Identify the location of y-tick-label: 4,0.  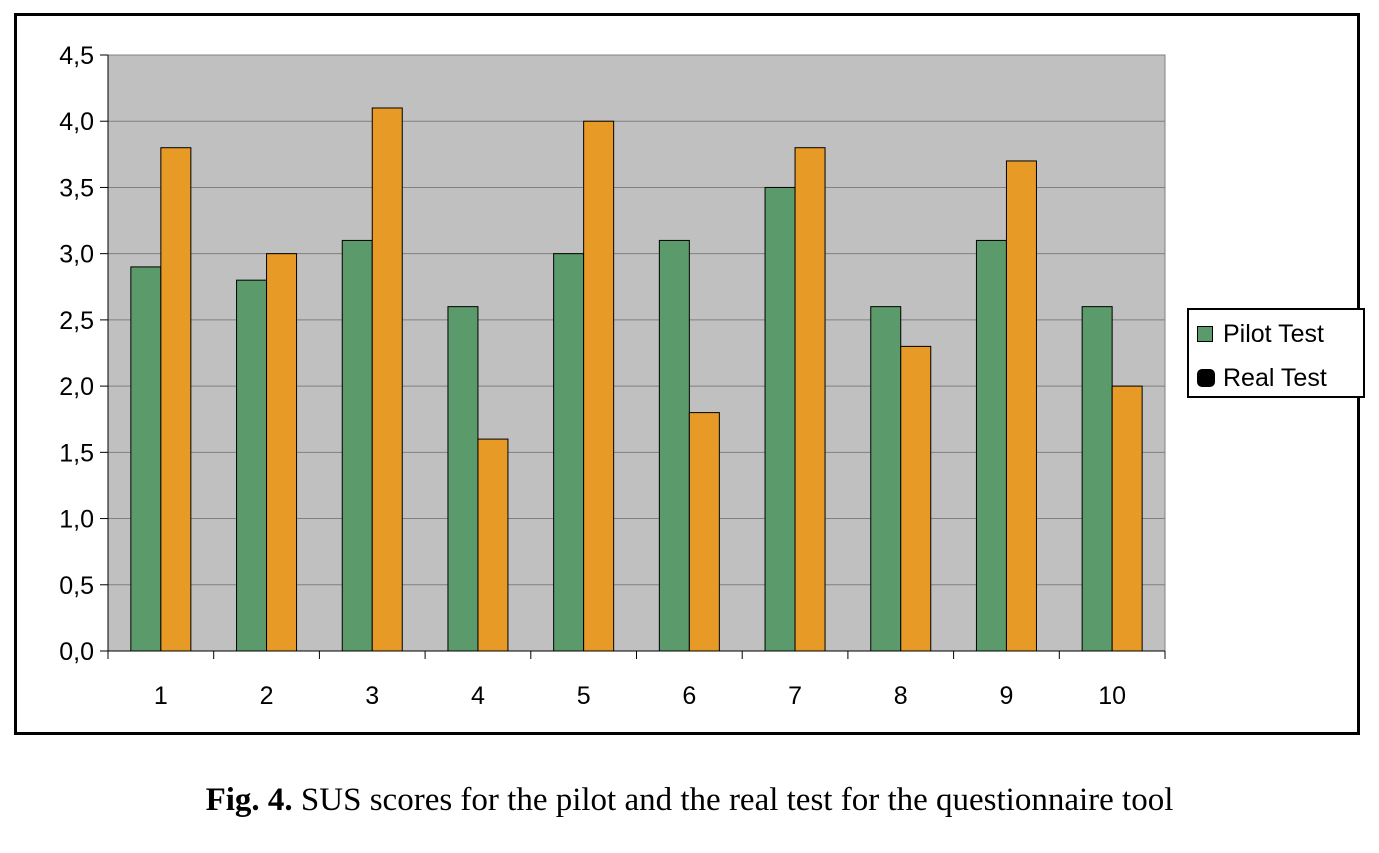
(76, 122).